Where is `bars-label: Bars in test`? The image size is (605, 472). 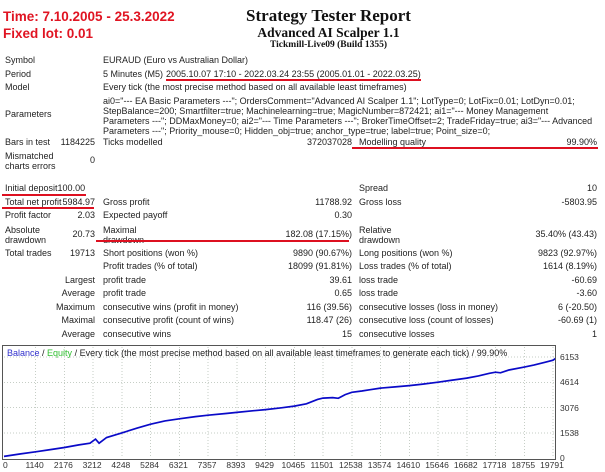
bars-label: Bars in test is located at coordinates (28, 141).